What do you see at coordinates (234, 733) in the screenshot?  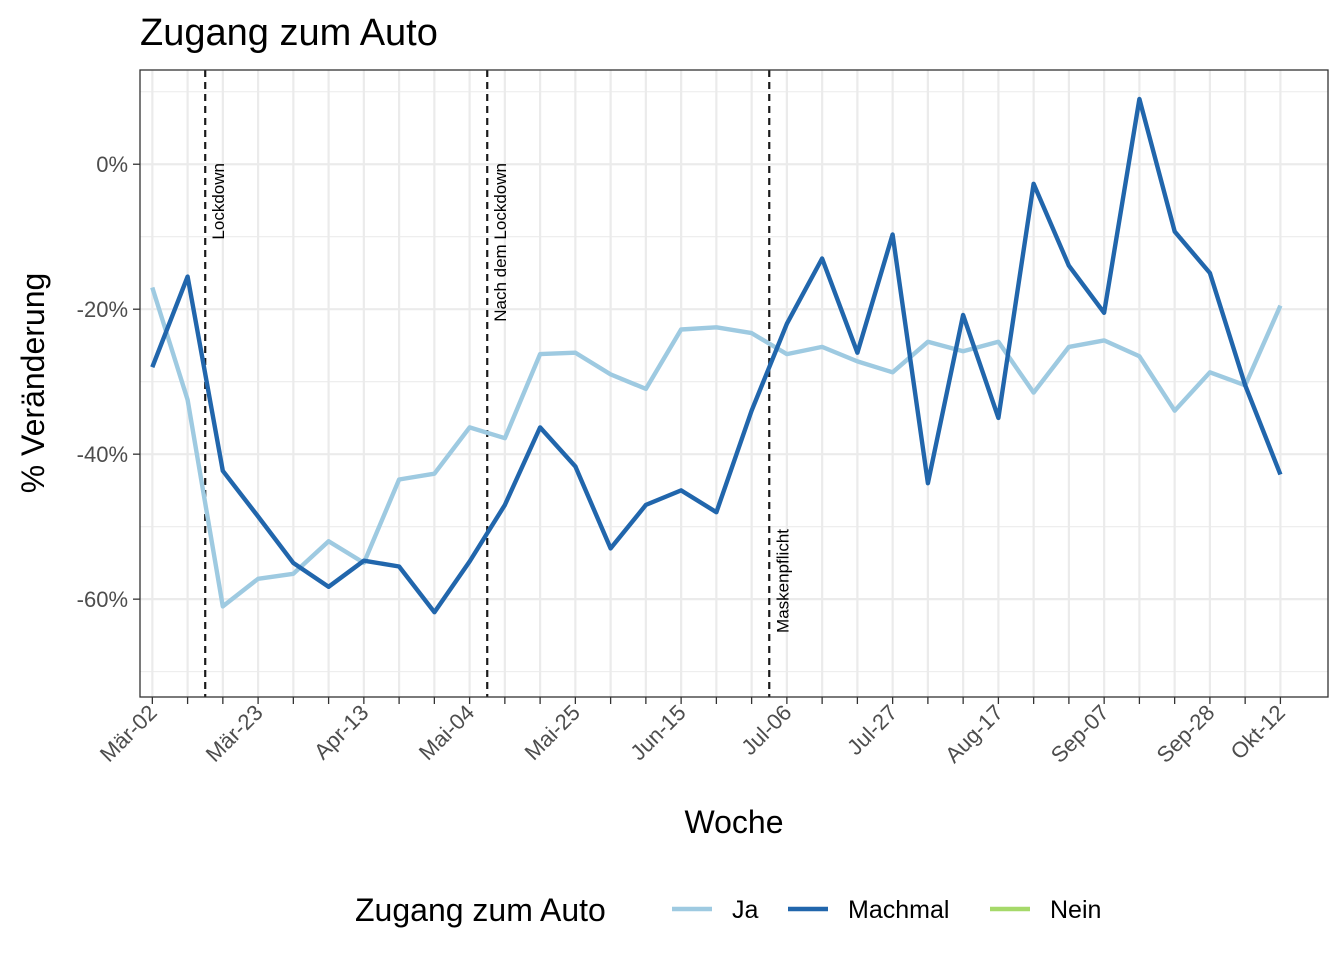 I see `x-tick-label: Mär-23` at bounding box center [234, 733].